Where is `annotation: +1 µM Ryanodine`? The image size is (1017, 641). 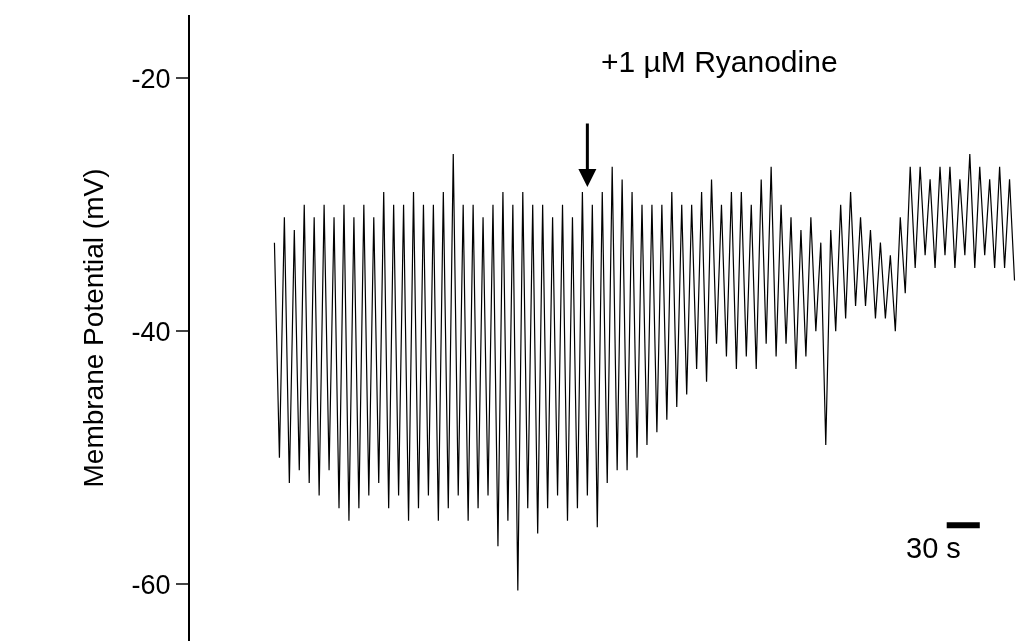 annotation: +1 µM Ryanodine is located at coordinates (719, 61).